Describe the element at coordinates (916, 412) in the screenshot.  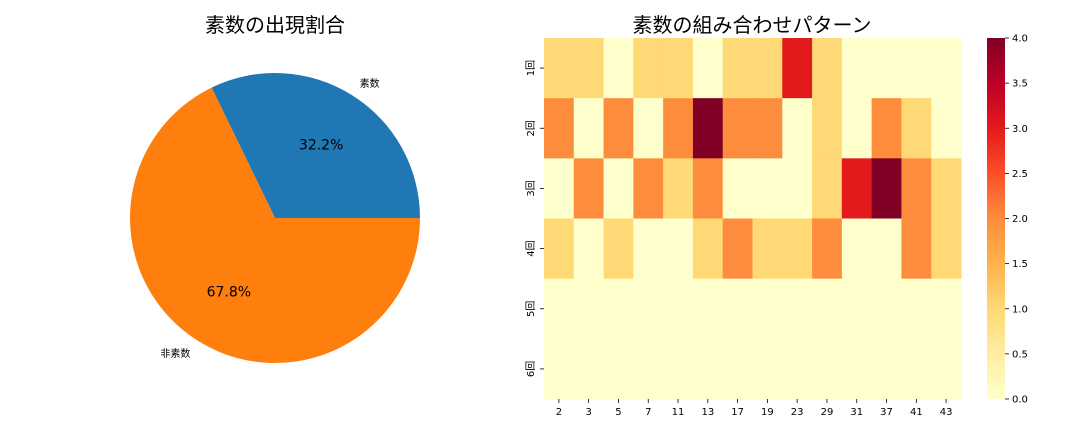
I see `x-tick-label: 41` at that location.